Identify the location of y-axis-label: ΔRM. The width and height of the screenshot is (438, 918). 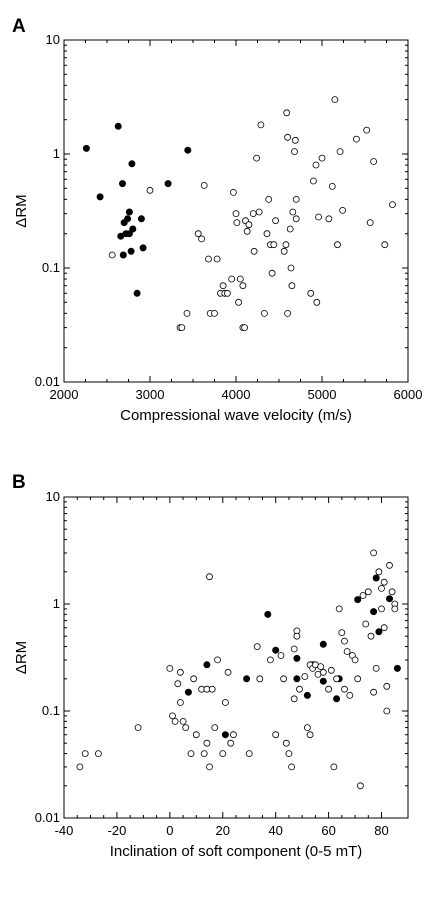
(21, 657).